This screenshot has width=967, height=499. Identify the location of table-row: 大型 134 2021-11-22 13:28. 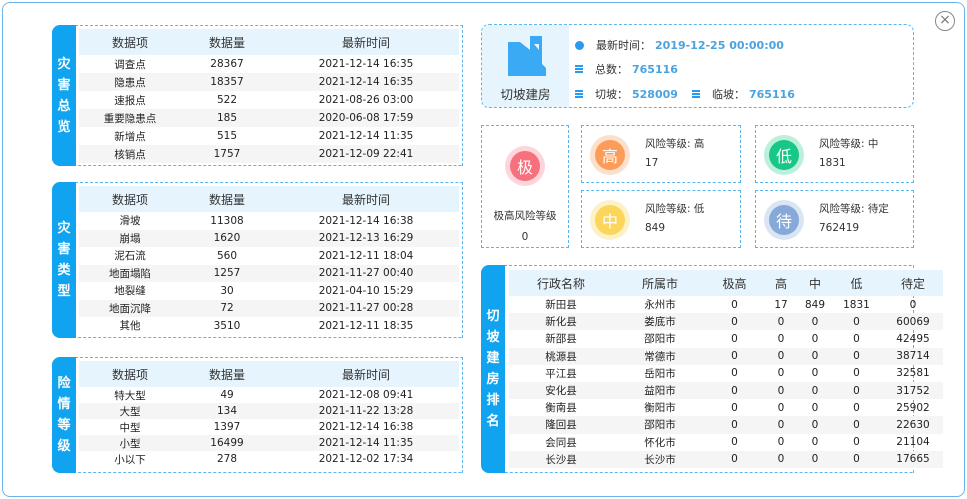
(269, 411).